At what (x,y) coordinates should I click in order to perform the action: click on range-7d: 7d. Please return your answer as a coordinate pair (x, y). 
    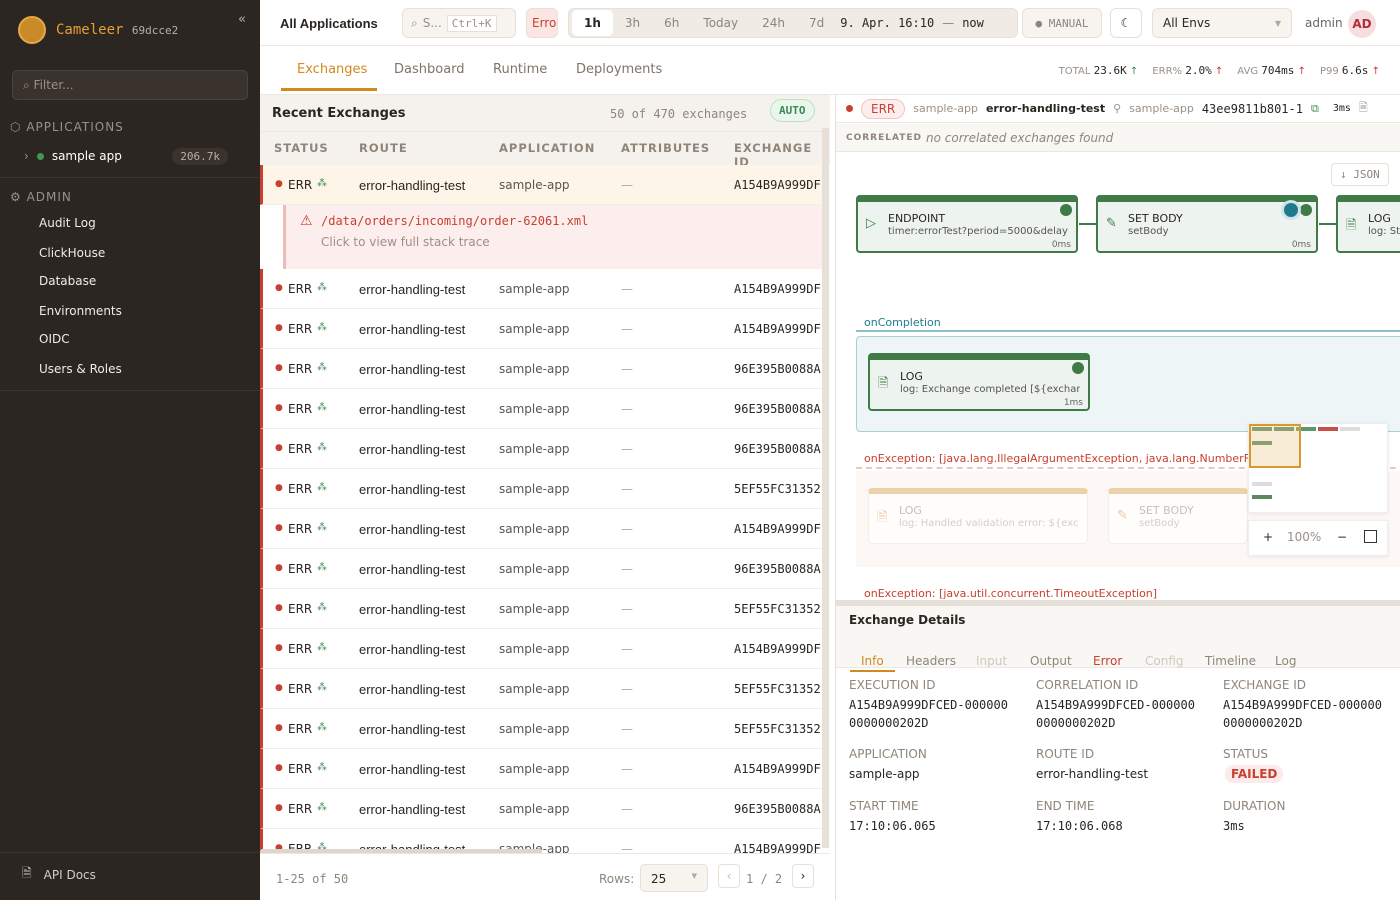
    Looking at the image, I should click on (817, 23).